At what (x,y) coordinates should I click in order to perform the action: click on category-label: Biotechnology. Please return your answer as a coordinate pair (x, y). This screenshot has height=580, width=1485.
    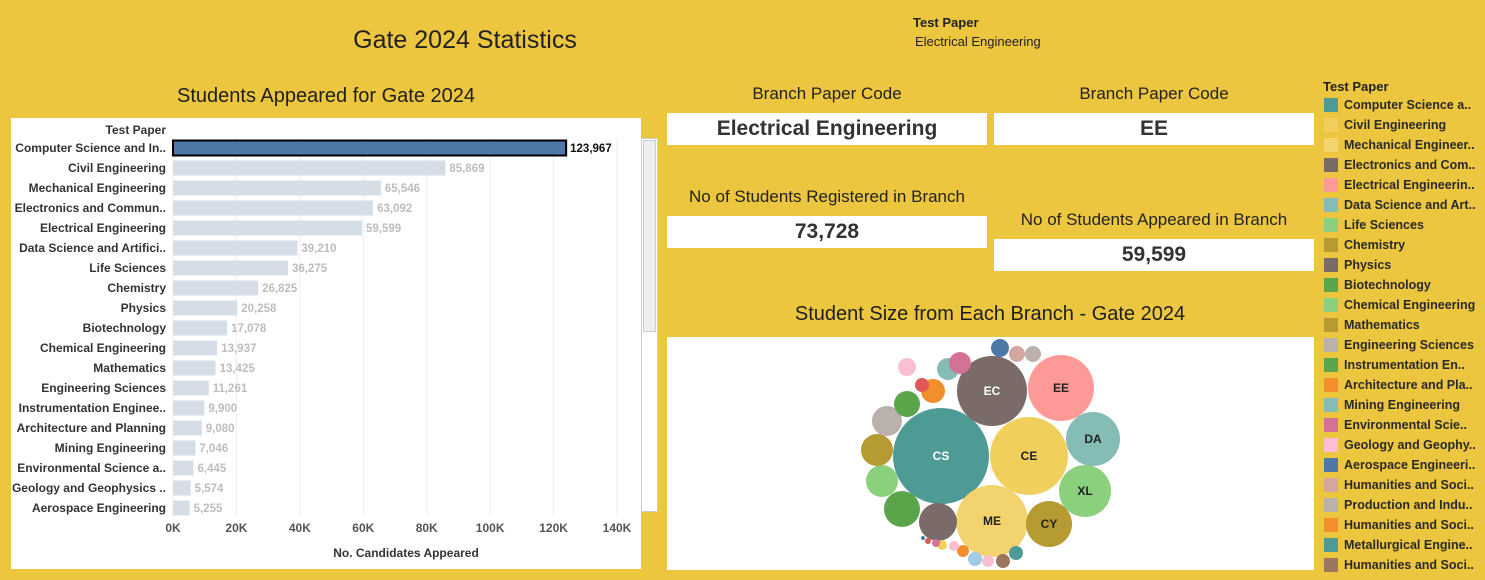
    Looking at the image, I should click on (125, 328).